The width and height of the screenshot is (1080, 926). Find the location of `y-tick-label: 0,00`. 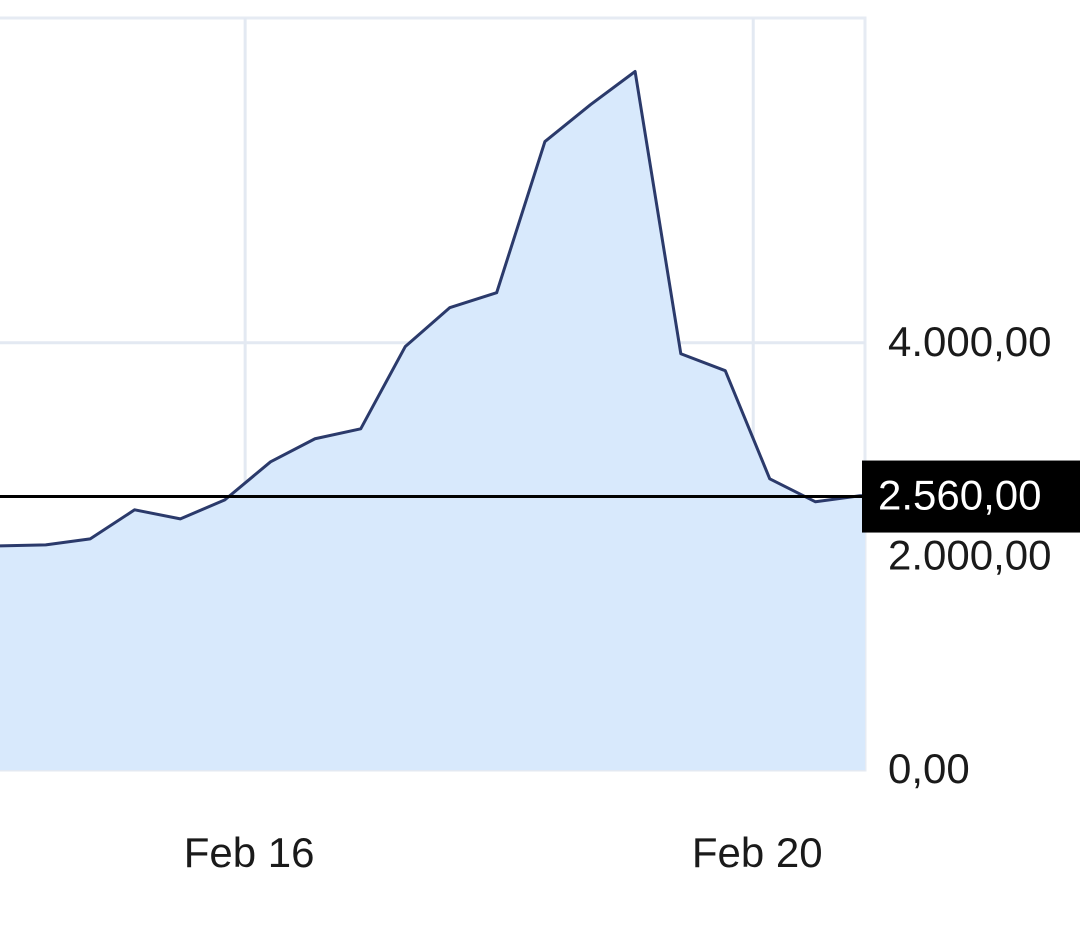

y-tick-label: 0,00 is located at coordinates (929, 768).